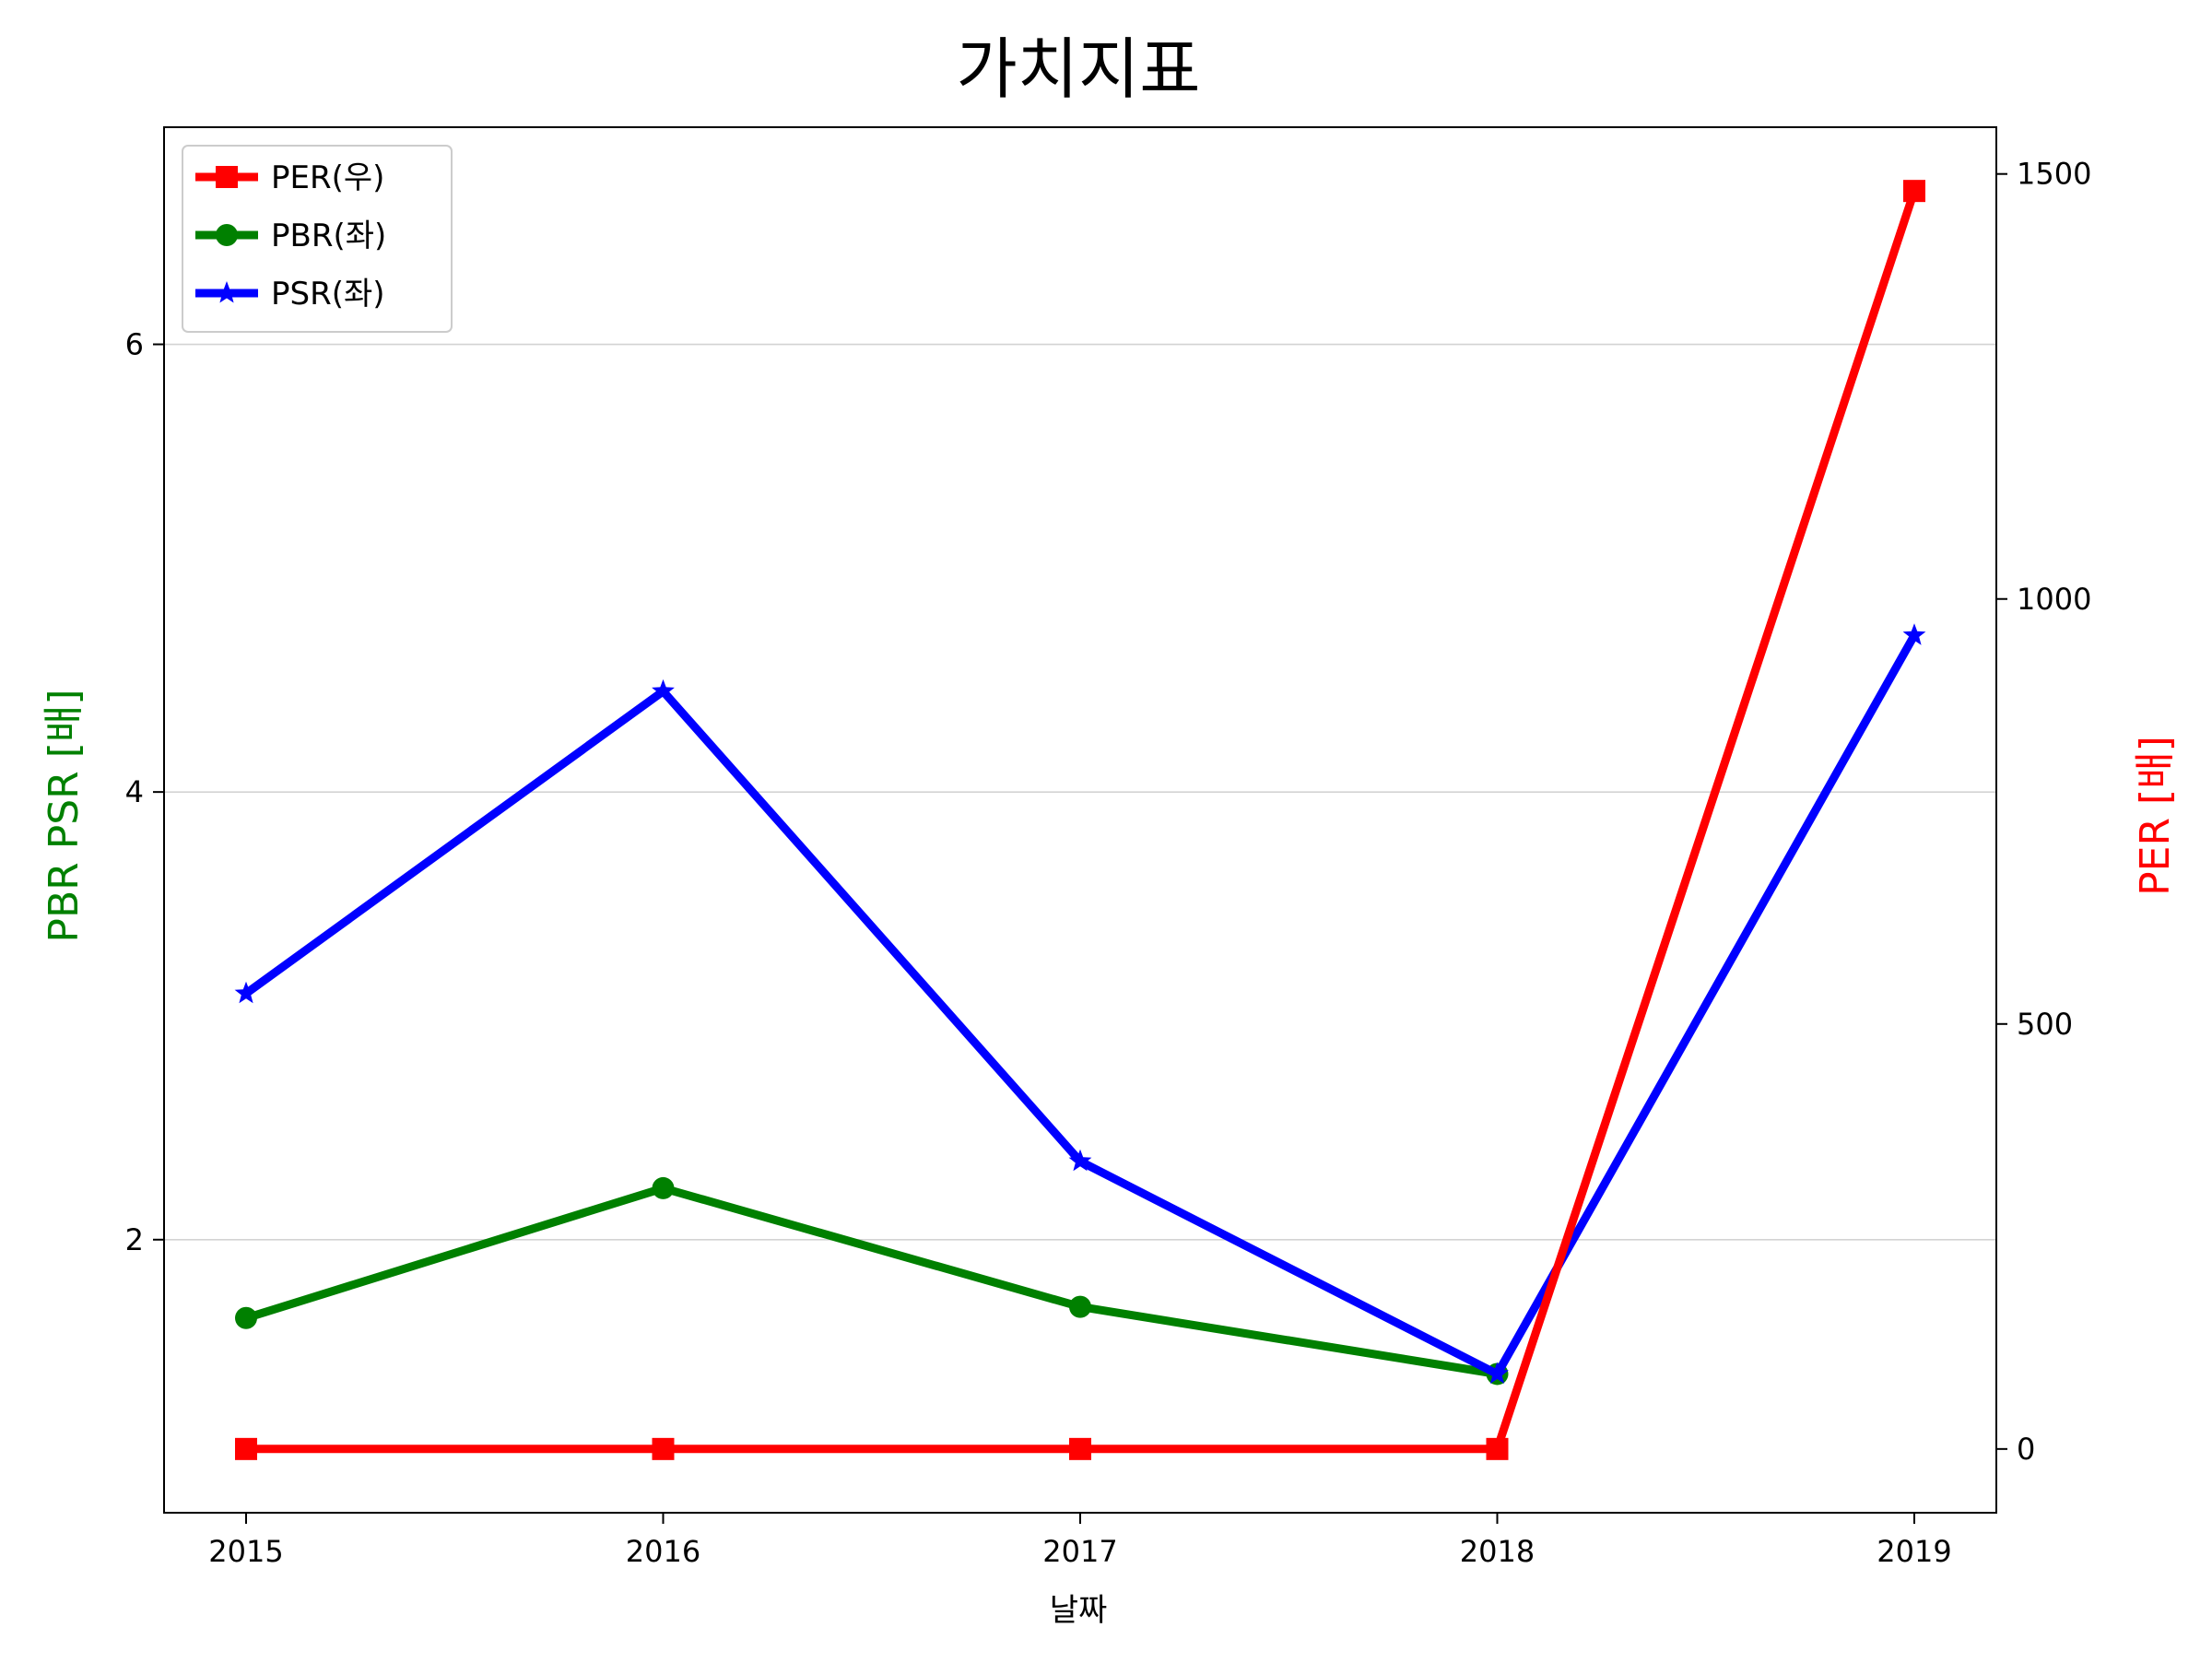  I want to click on left-y-tick-label: 6, so click(134, 344).